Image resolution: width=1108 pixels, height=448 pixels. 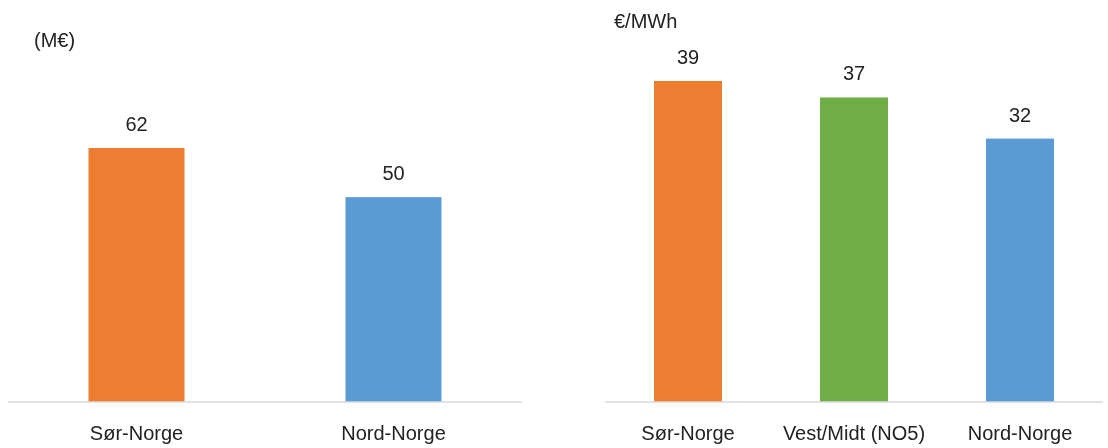 I want to click on data-label: 32, so click(x=1020, y=114).